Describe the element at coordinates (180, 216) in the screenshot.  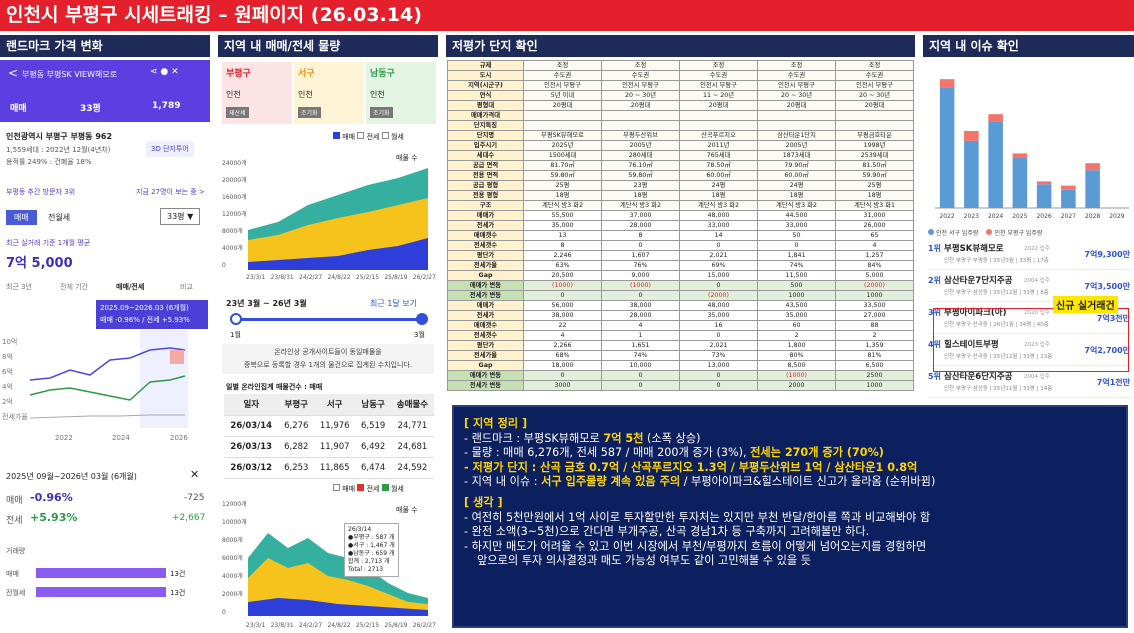
I see `size-select: 33평 ▼` at that location.